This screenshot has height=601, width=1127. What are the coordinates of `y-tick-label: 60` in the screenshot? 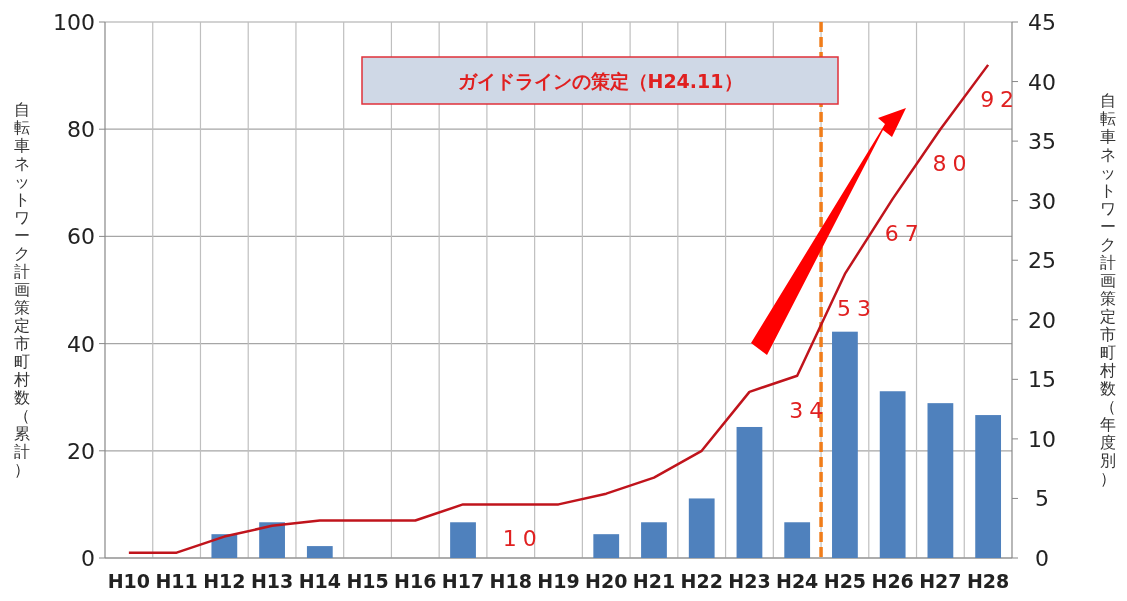 It's located at (81, 237).